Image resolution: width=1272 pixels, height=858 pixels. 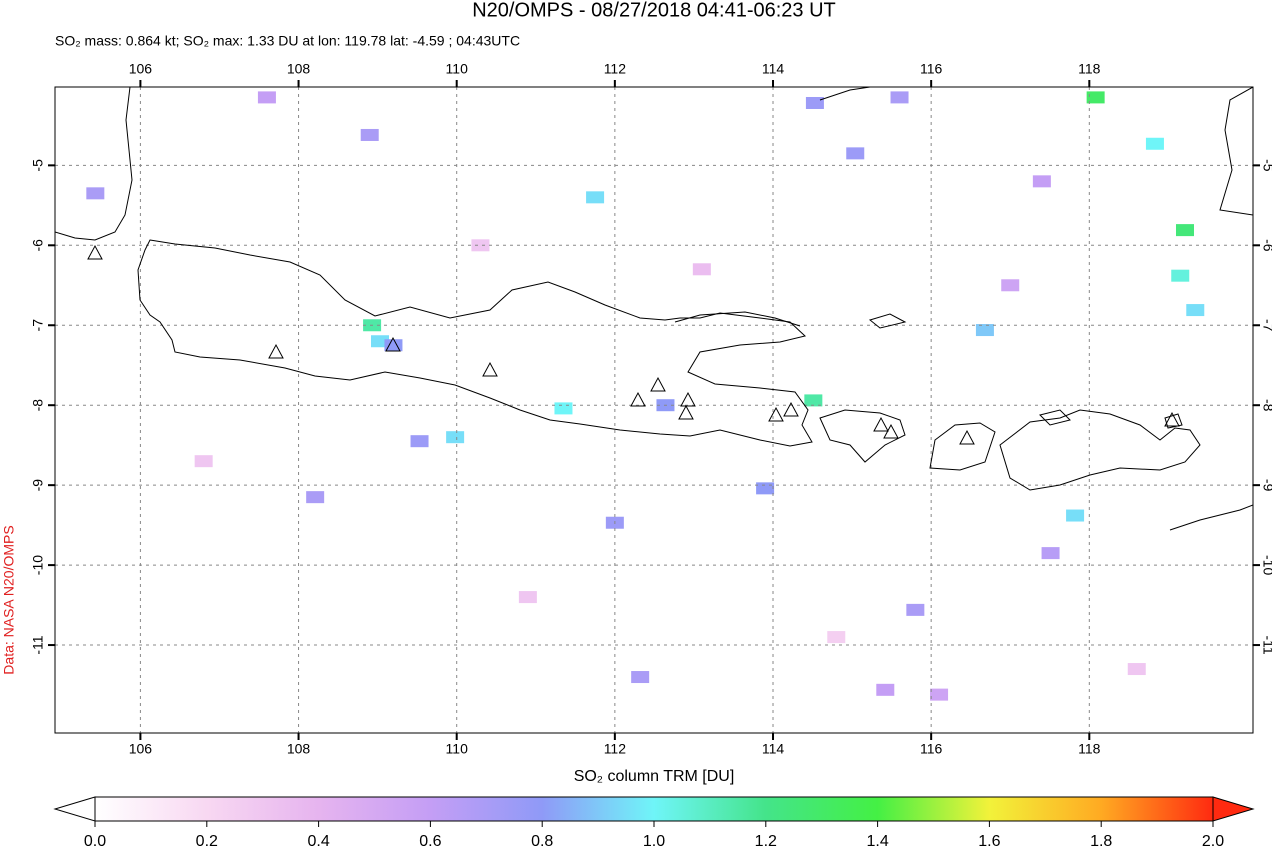 I want to click on colorbar-under, so click(x=74, y=809).